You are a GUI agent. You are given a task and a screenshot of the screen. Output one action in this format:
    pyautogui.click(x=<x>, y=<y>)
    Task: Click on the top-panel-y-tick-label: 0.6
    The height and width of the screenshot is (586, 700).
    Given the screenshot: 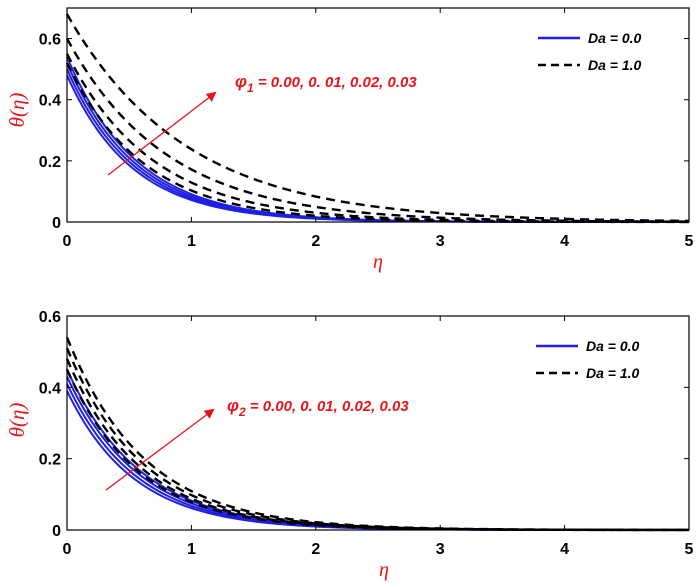 What is the action you would take?
    pyautogui.click(x=50, y=40)
    